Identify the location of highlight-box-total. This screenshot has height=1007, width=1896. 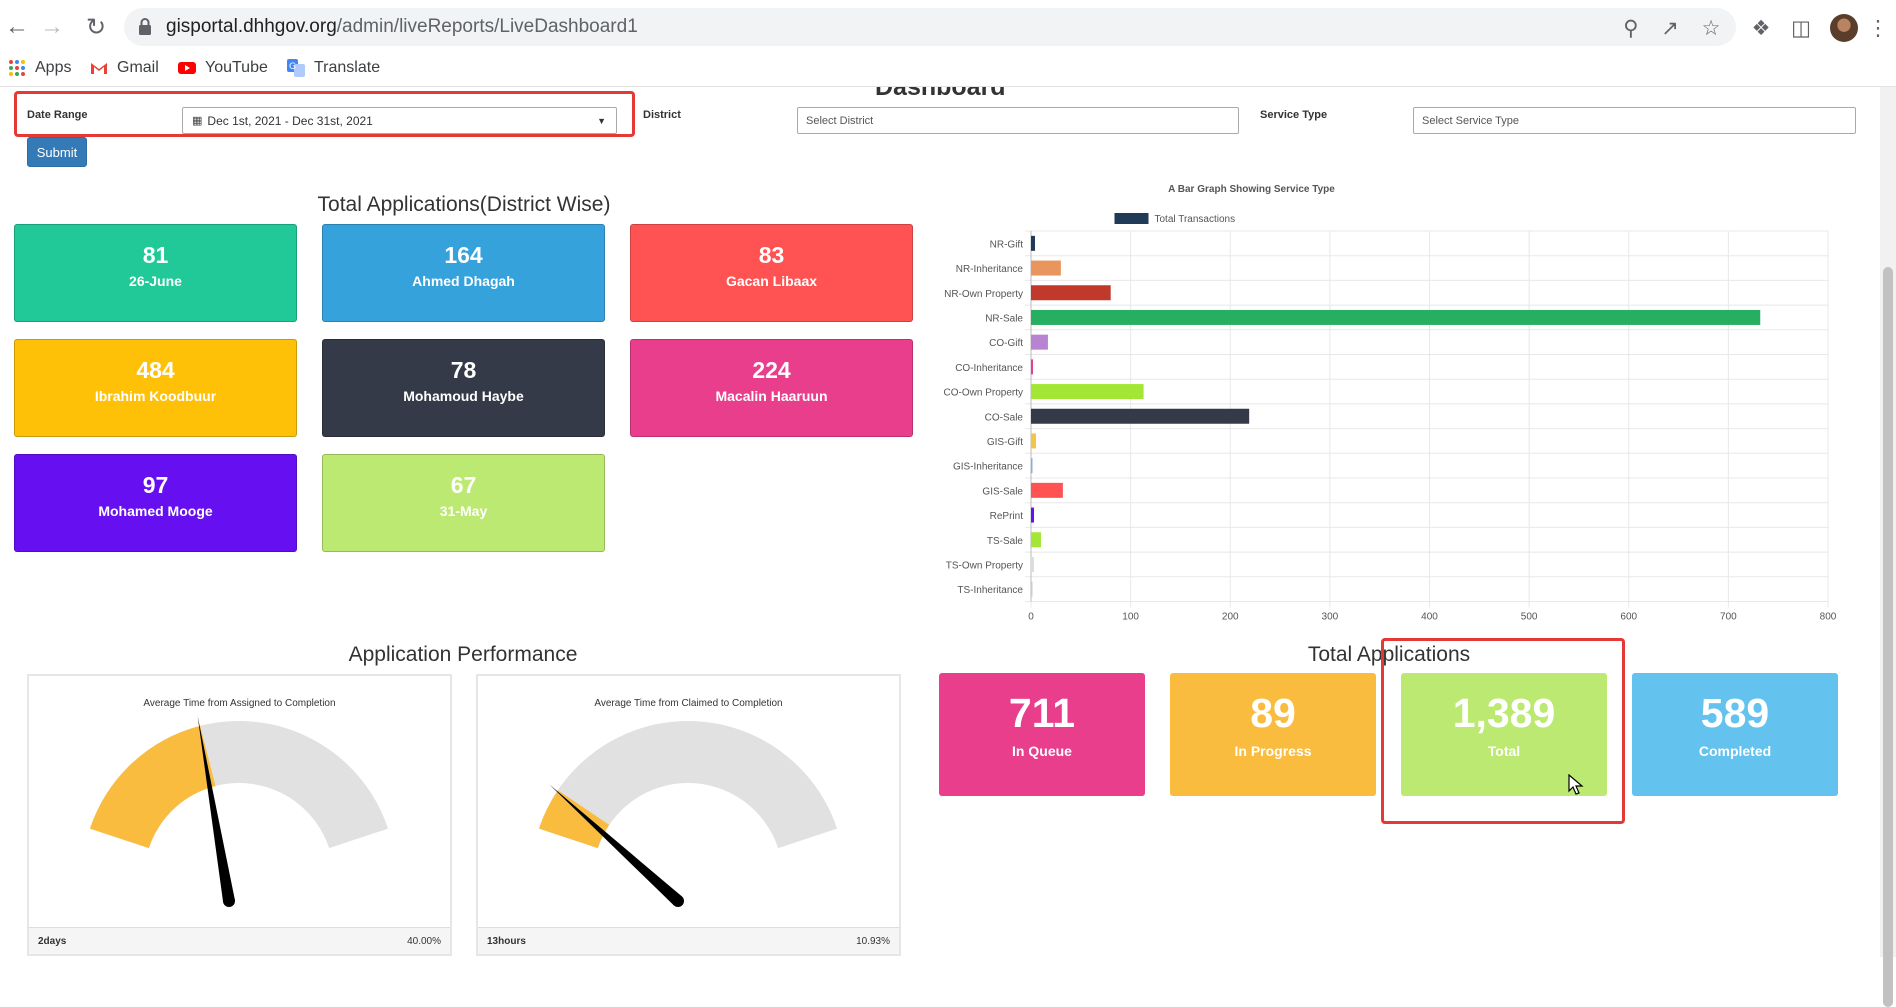
(1503, 731).